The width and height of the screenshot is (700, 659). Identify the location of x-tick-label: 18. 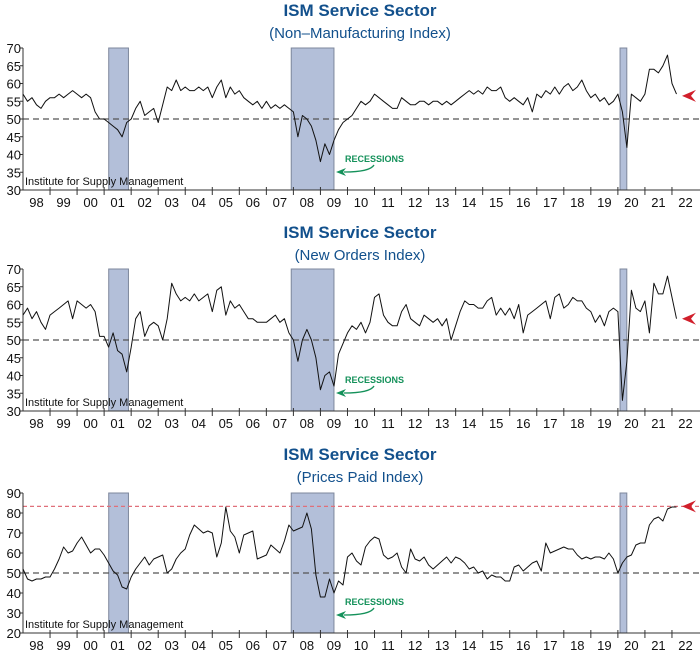
(577, 645).